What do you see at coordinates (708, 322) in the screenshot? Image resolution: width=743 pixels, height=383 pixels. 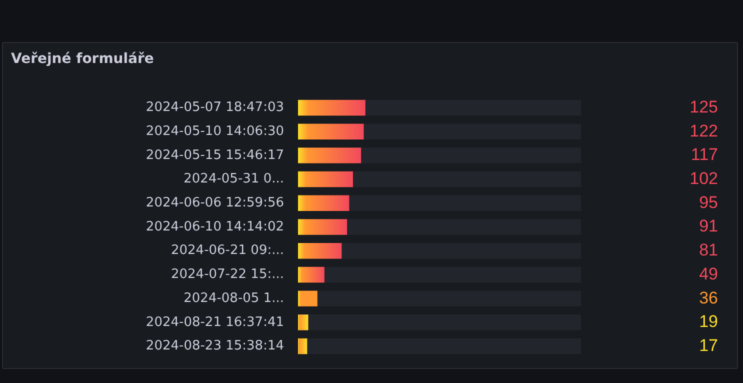 I see `data-label: 19` at bounding box center [708, 322].